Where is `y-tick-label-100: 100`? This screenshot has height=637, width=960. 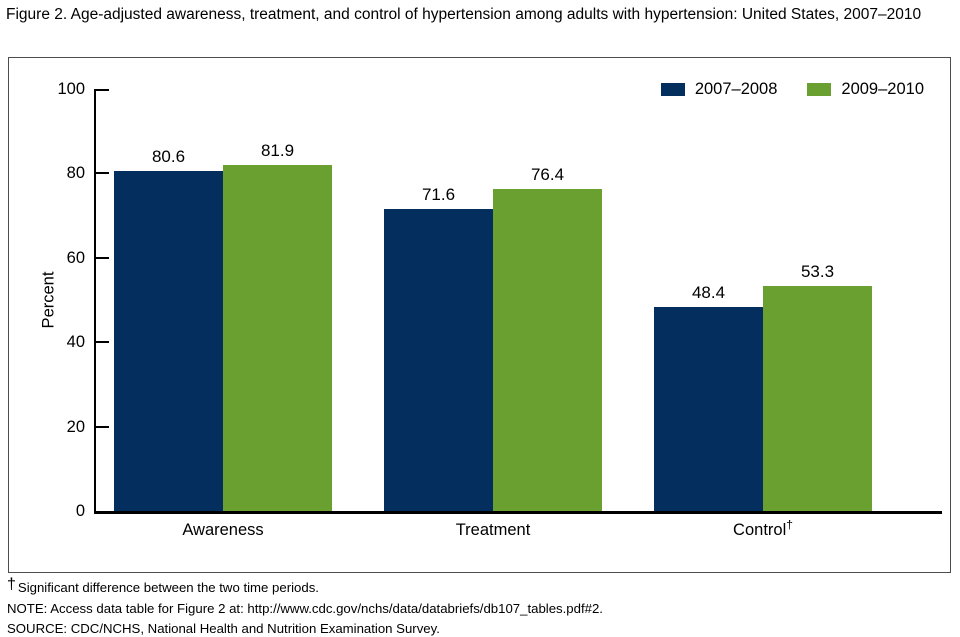 y-tick-label-100: 100 is located at coordinates (71, 89).